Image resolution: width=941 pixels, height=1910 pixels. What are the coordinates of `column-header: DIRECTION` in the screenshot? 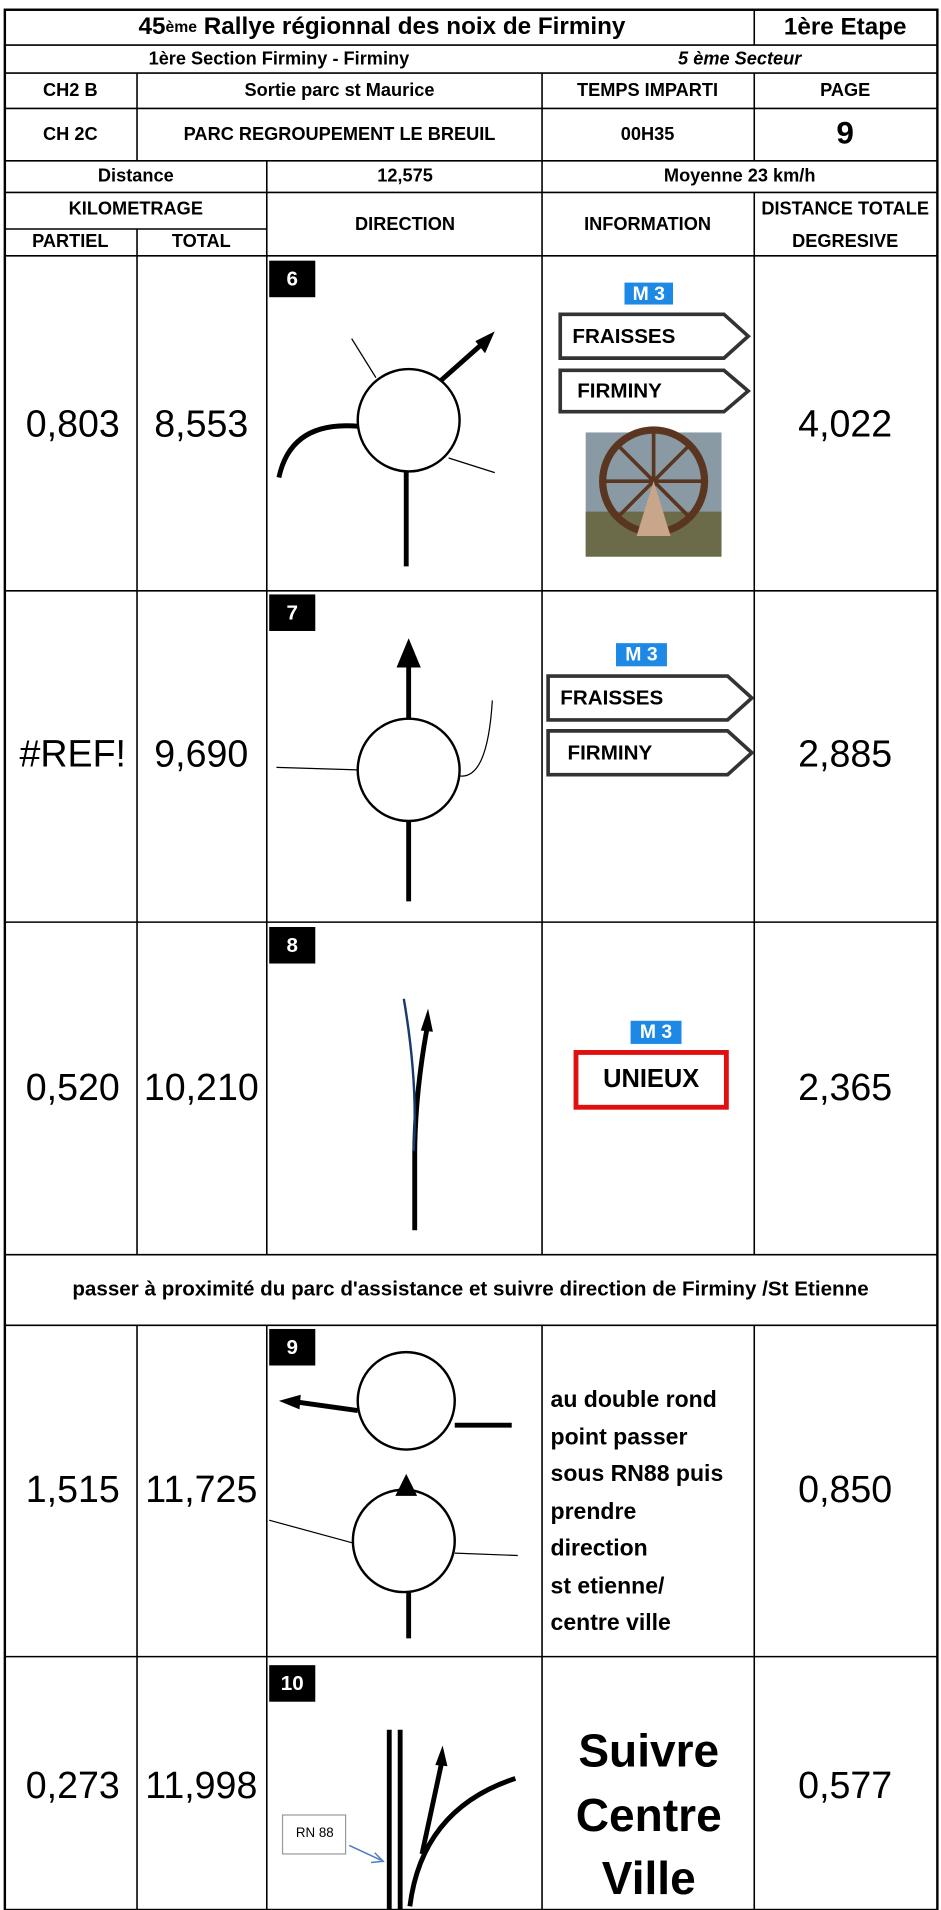 It's located at (405, 223).